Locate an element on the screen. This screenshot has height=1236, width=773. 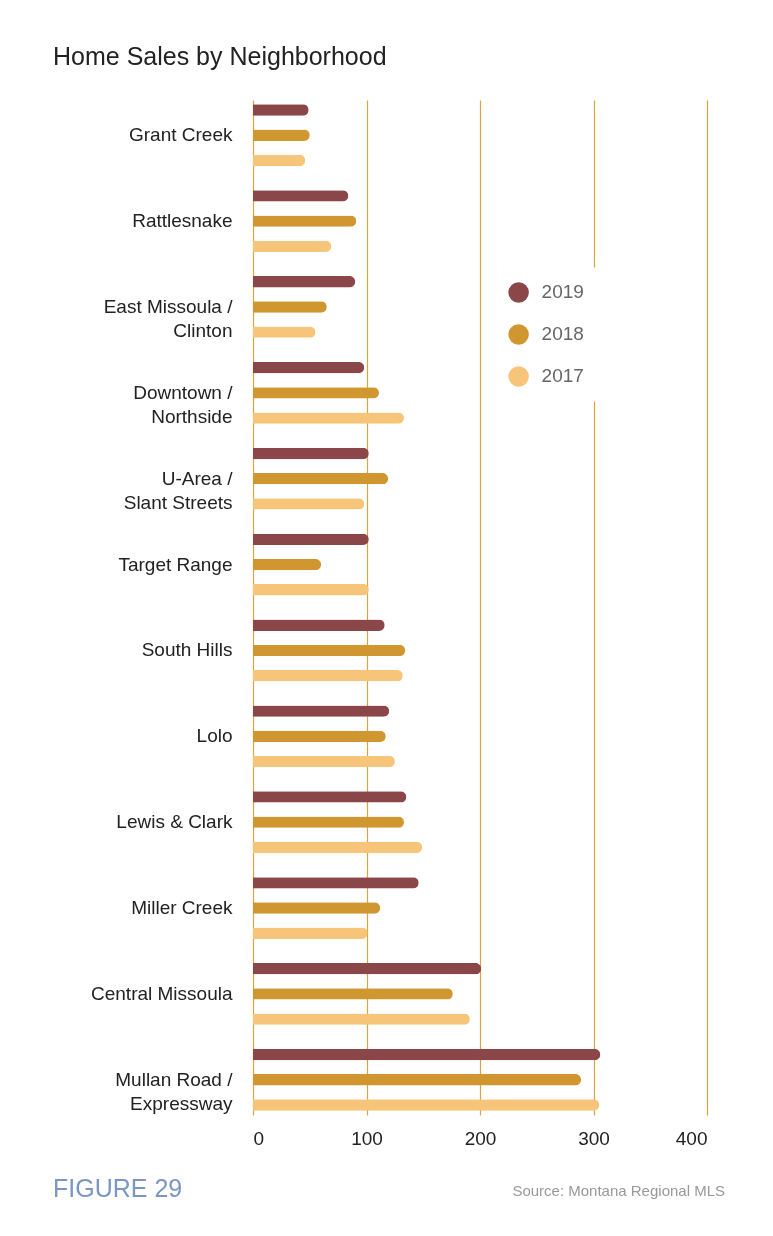
x-tick-label: 100 is located at coordinates (367, 1138).